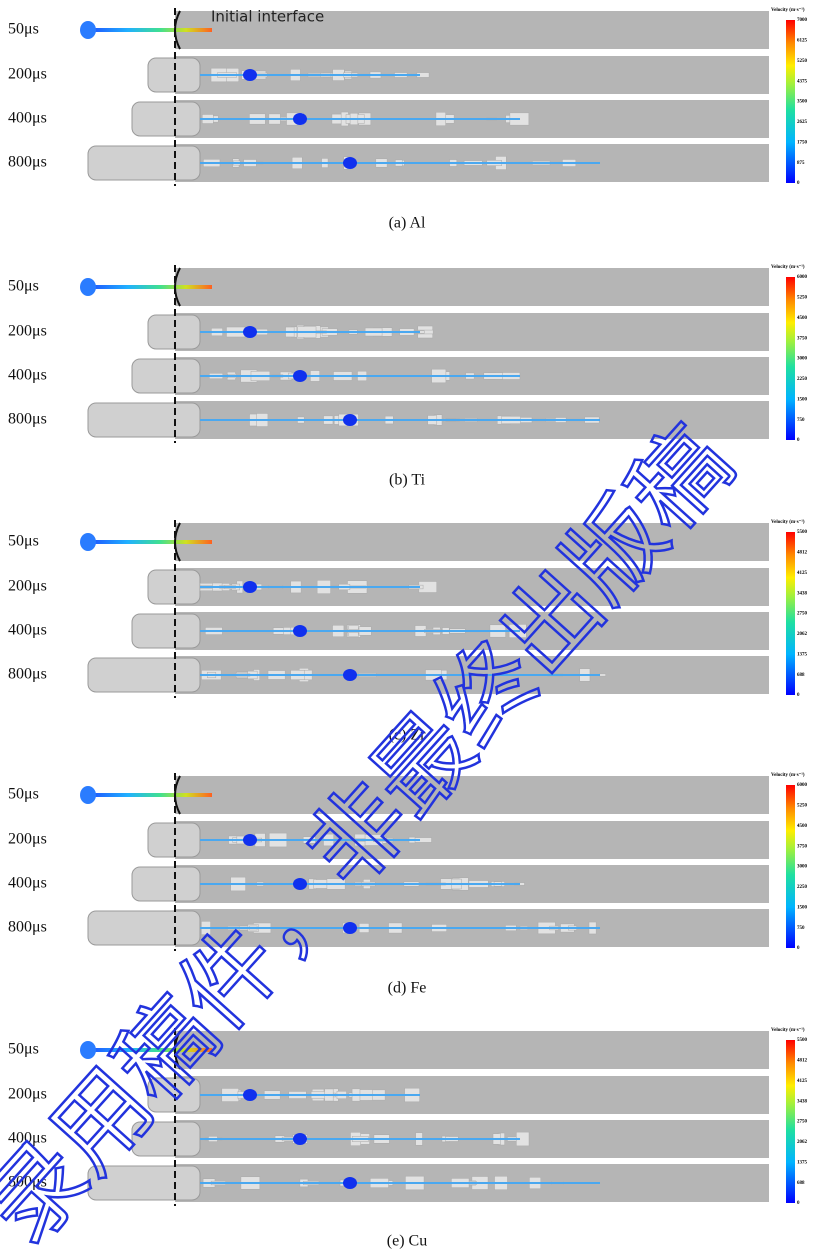 This screenshot has height=1257, width=814. Describe the element at coordinates (267, 17) in the screenshot. I see `annotation: Initial interface` at that location.